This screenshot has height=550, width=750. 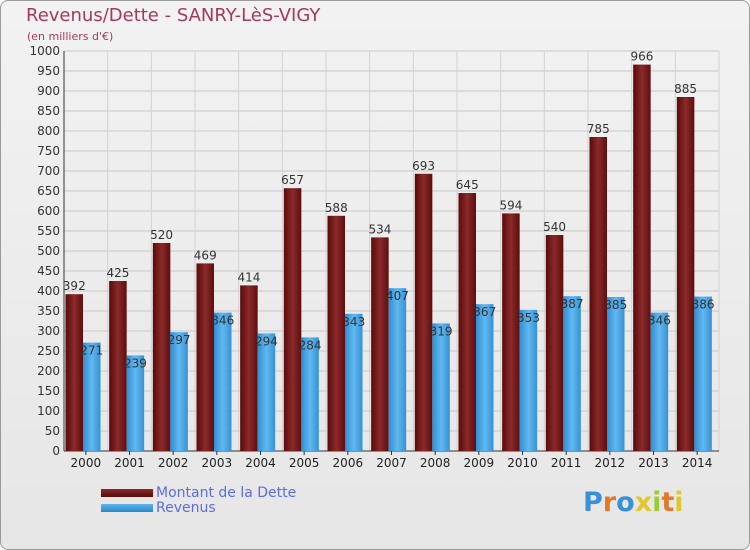 I want to click on chart-title: Revenus/Dette - SANRY-LèS-VIGY, so click(x=173, y=15).